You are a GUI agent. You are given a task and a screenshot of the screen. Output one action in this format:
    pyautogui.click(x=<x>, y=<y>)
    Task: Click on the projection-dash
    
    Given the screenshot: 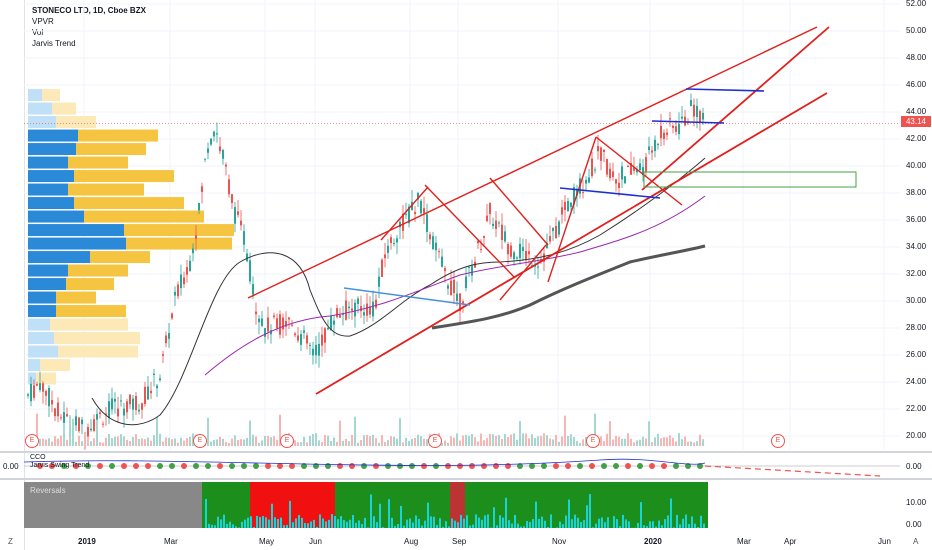 What is the action you would take?
    pyautogui.click(x=792, y=471)
    